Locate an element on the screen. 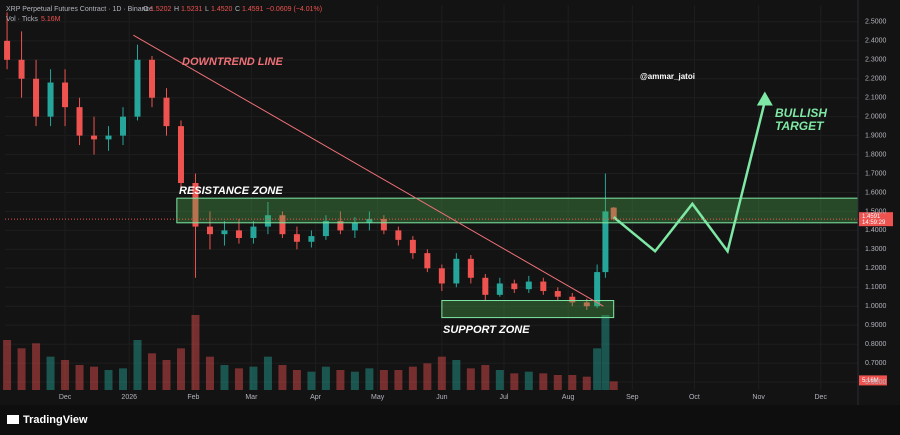 The height and width of the screenshot is (435, 900). y-tick-label: 2.3000 is located at coordinates (876, 60).